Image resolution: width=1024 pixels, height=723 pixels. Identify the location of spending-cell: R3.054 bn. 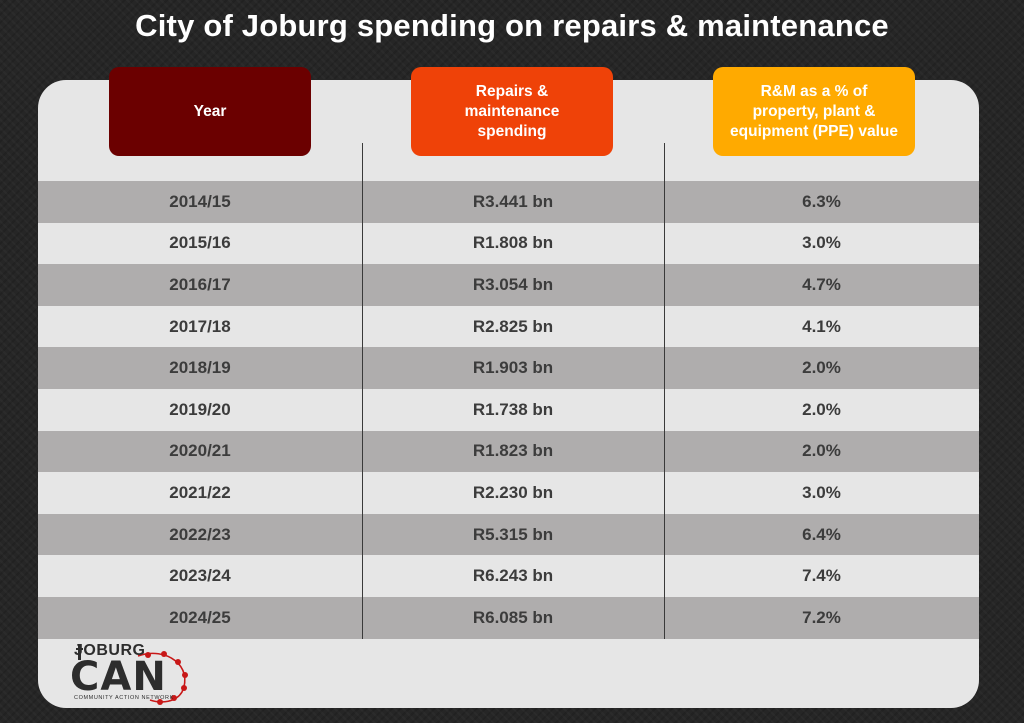
(513, 284).